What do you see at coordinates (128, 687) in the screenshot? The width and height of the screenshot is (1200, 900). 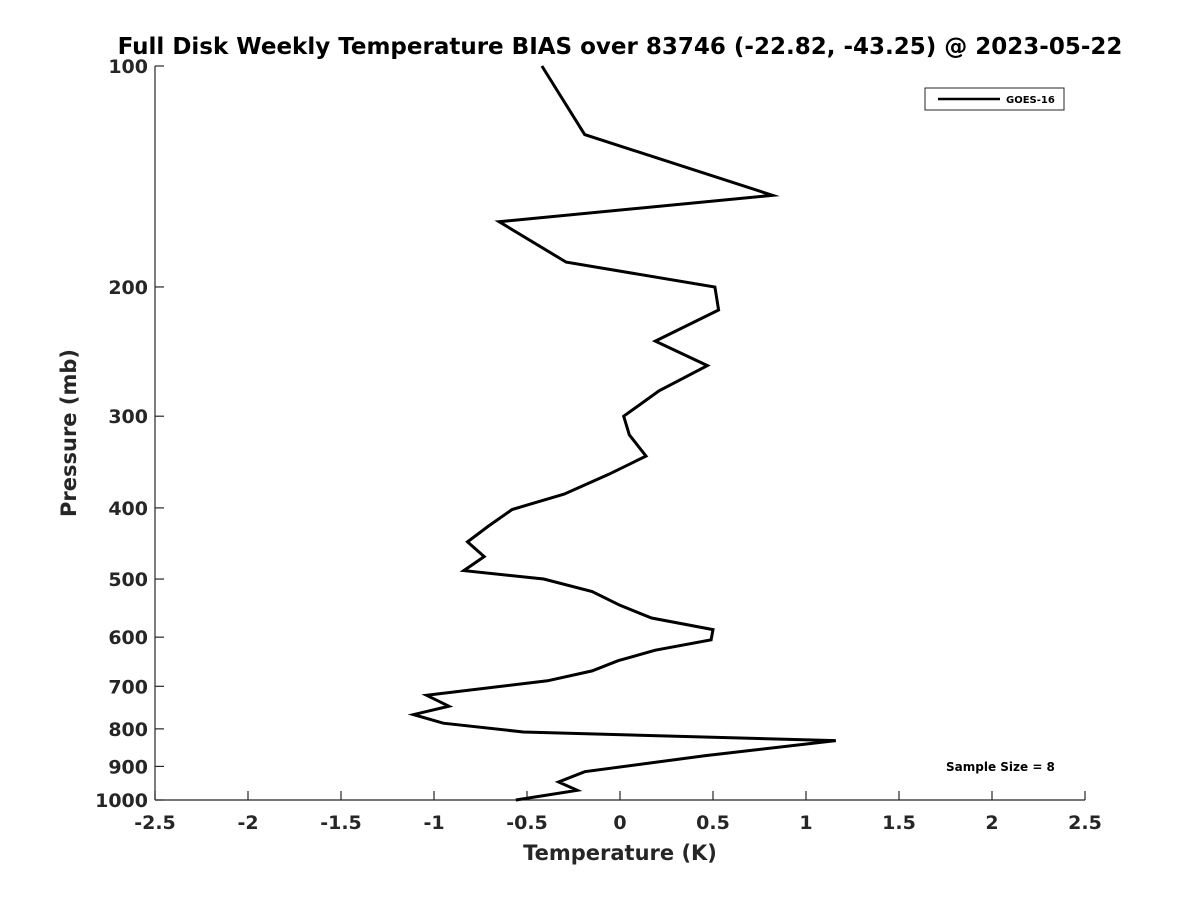 I see `y-tick-label: 700` at bounding box center [128, 687].